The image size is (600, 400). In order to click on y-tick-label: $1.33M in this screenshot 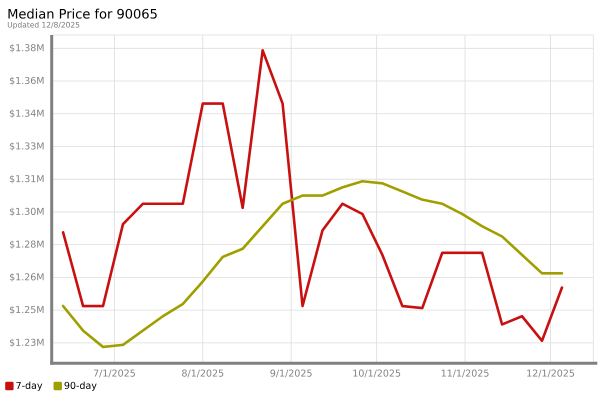, I will do `click(27, 146)`.